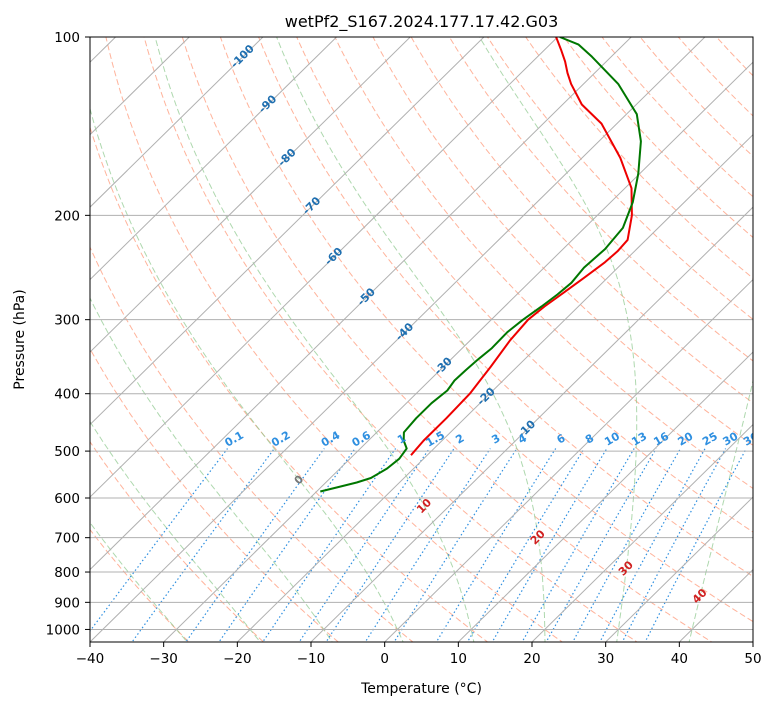 This screenshot has height=708, width=775. What do you see at coordinates (233, 439) in the screenshot?
I see `mixing-ratio-label: 0.1` at bounding box center [233, 439].